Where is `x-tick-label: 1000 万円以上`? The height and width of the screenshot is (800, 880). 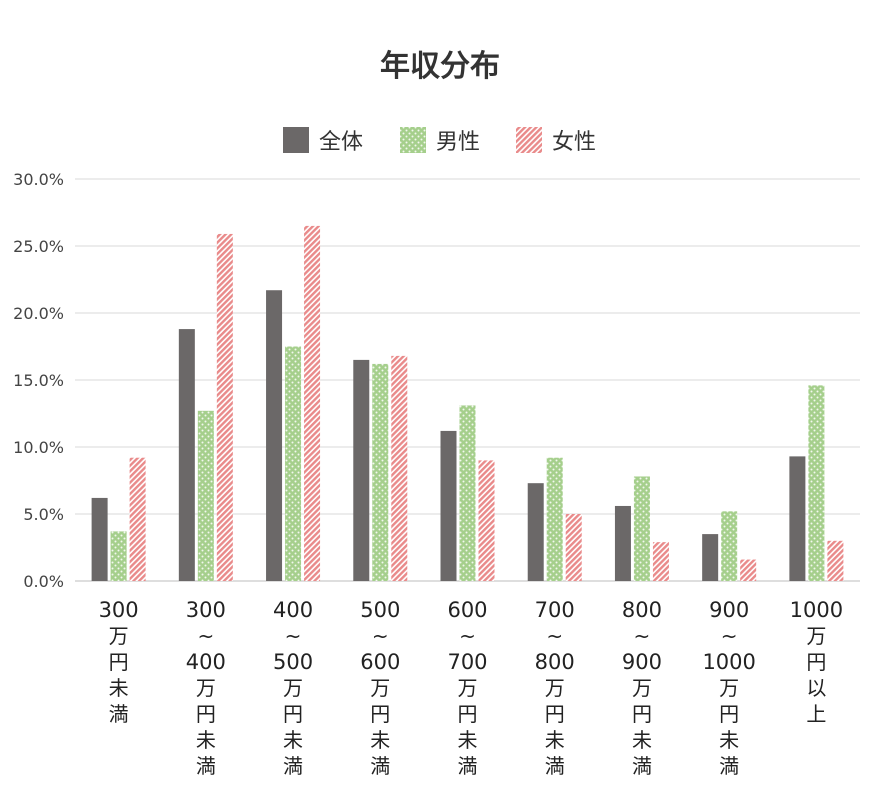 x-tick-label: 1000 万円以上 is located at coordinates (816, 662).